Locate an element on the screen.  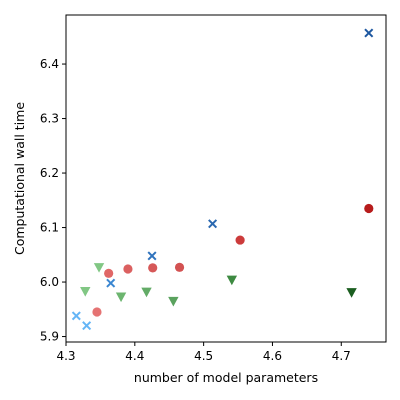
y-tick-label: 6.4 is located at coordinates (49, 64).